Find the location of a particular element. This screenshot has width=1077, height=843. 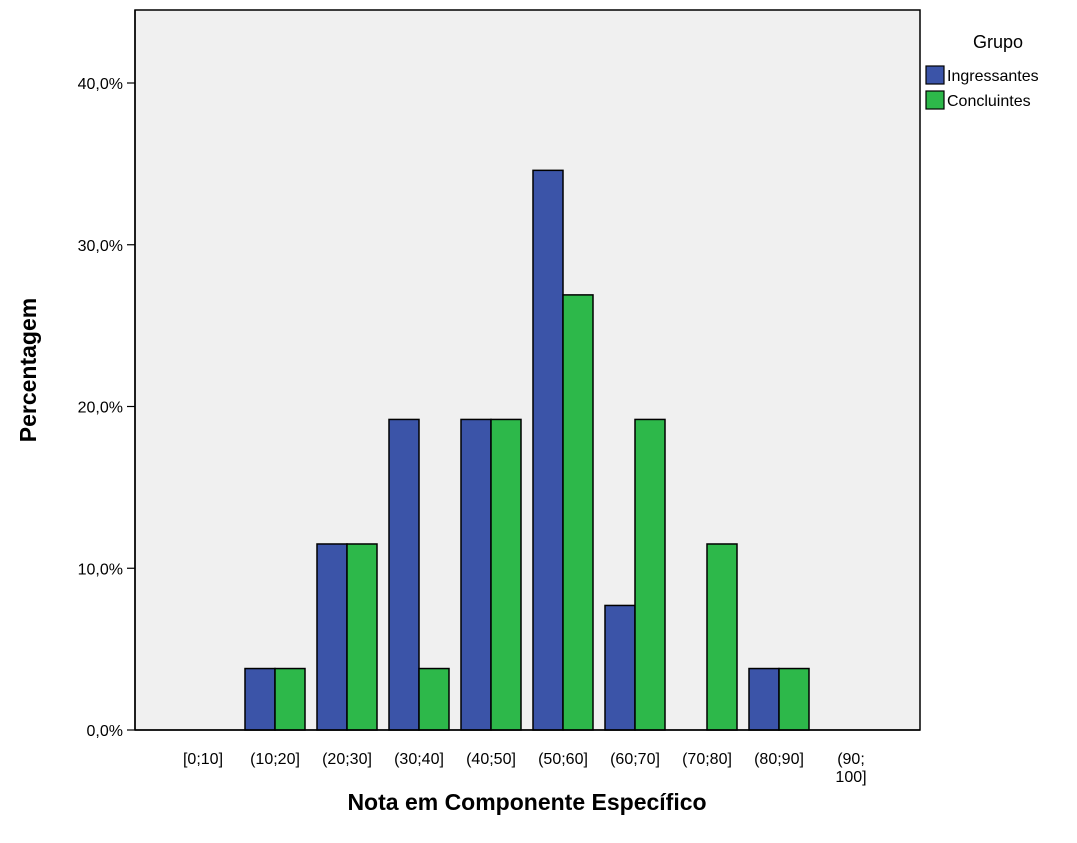

x-tick-label: (80;90] is located at coordinates (779, 759).